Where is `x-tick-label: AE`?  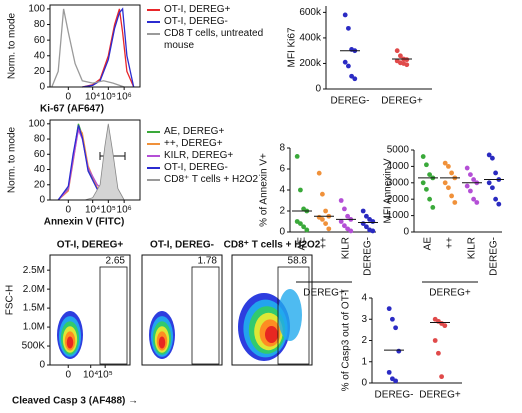 x-tick-label: AE is located at coordinates (302, 244).